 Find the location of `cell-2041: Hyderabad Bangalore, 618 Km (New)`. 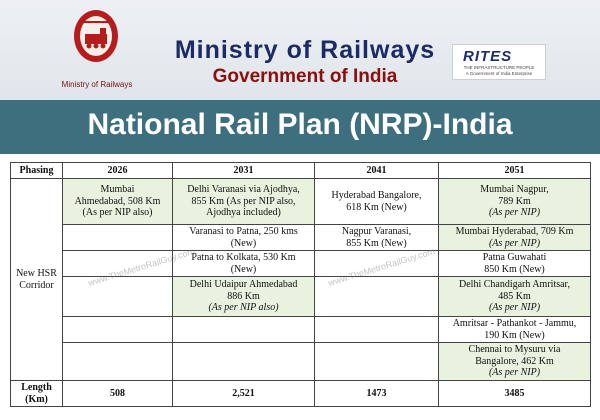

cell-2041: Hyderabad Bangalore, 618 Km (New) is located at coordinates (376, 201).